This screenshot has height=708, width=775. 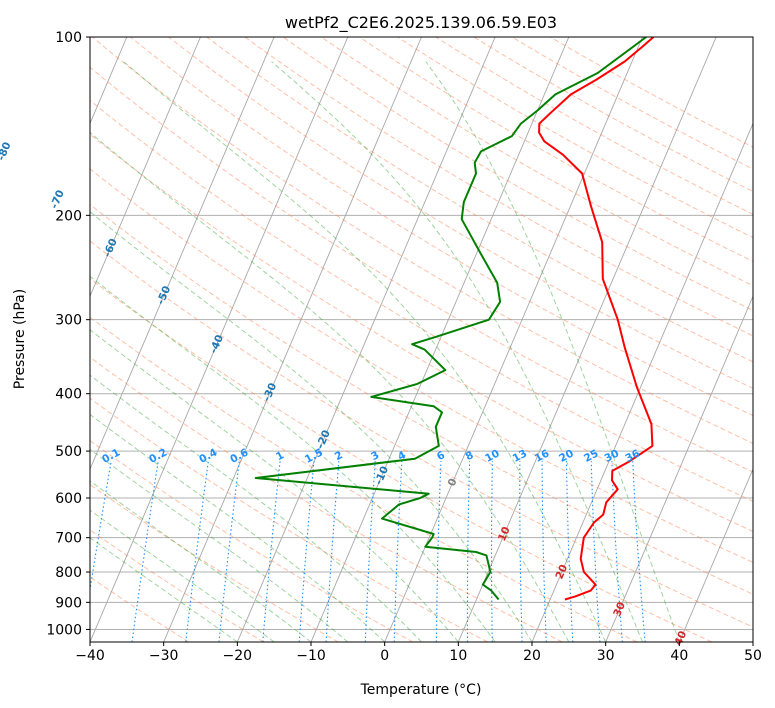 I want to click on x-tick-label: 0, so click(x=384, y=656).